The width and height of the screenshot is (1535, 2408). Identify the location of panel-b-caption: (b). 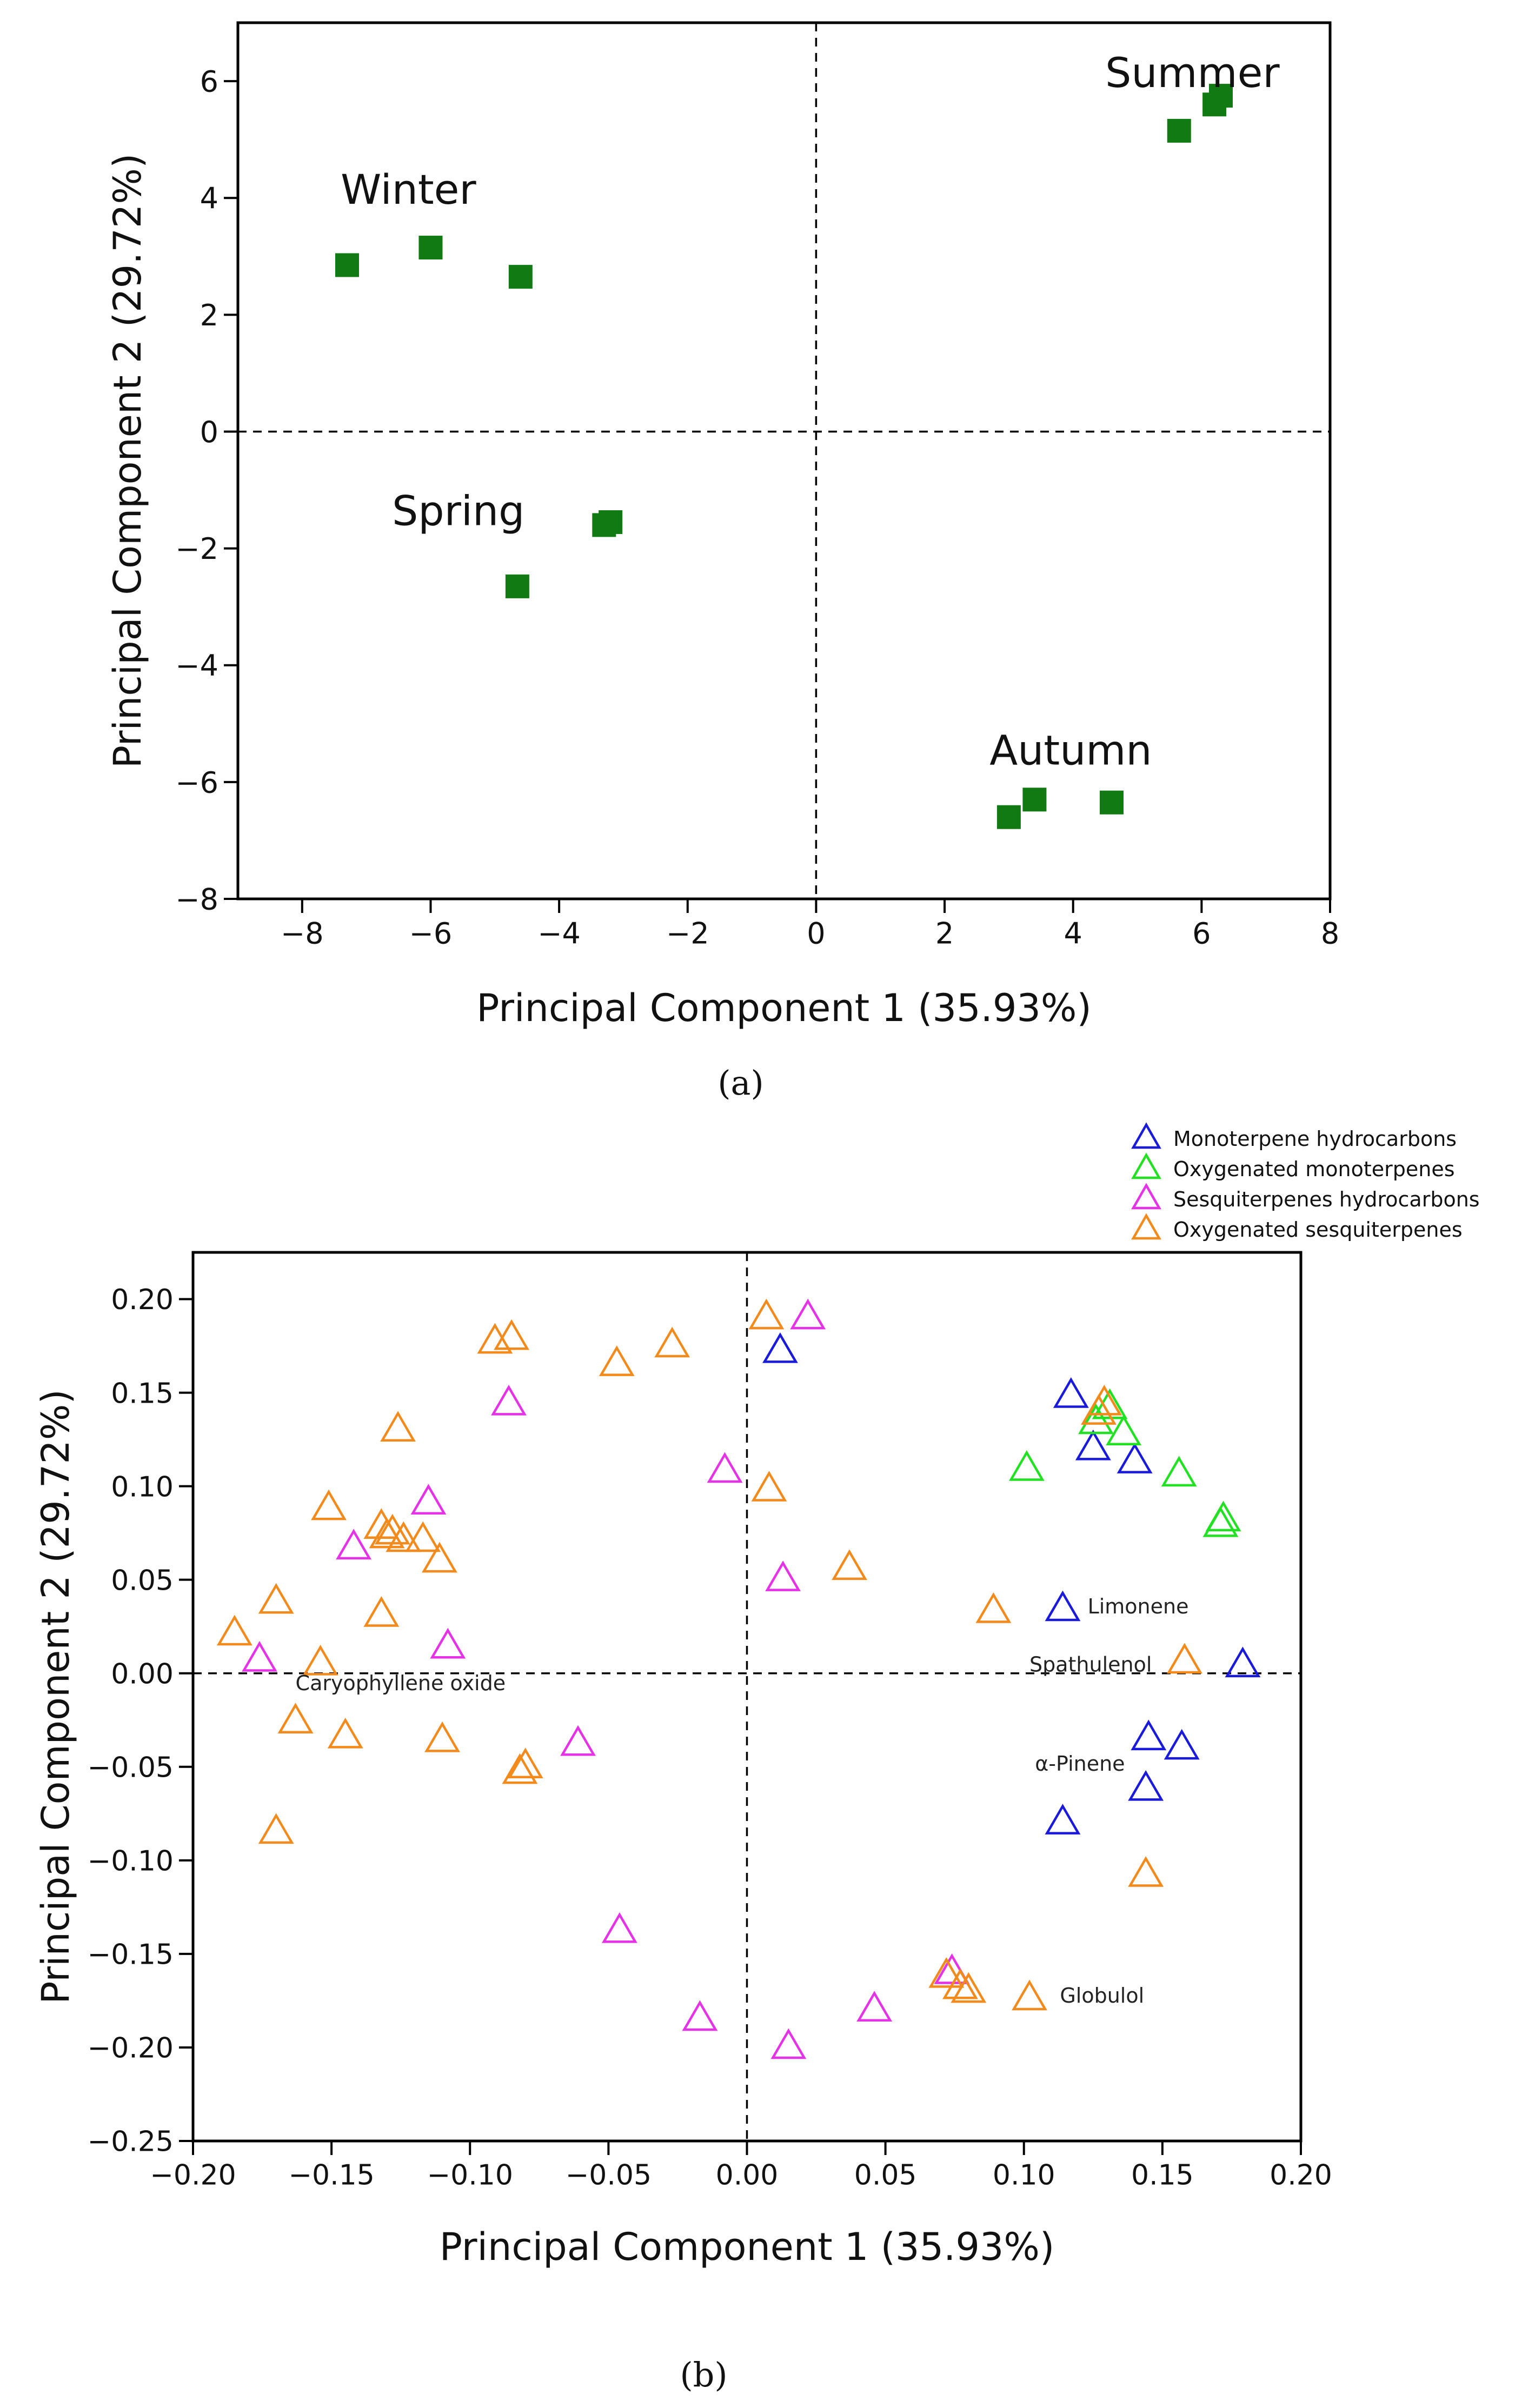
(703, 2374).